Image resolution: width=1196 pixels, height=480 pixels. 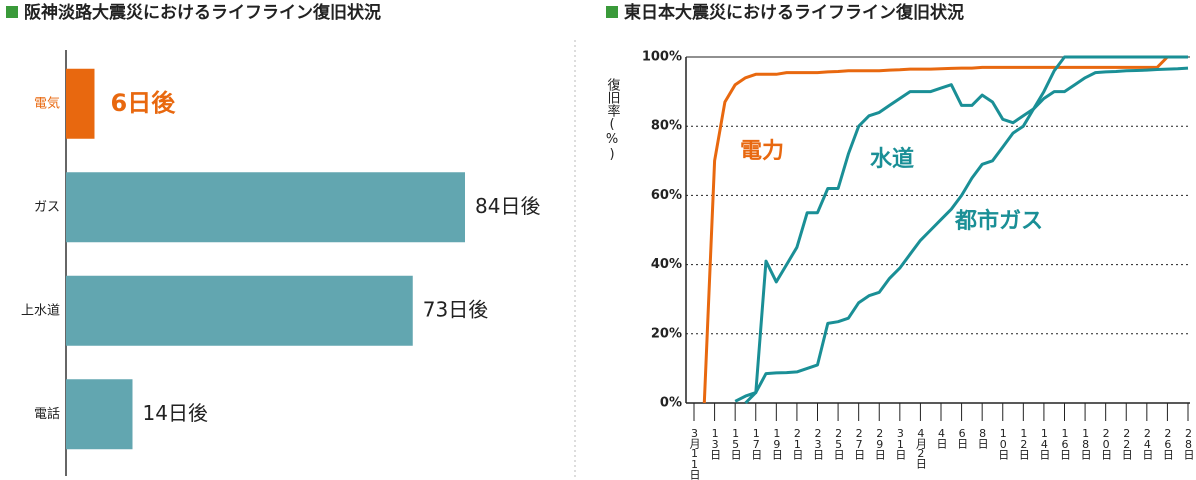 I want to click on x-tick-label: 24日, so click(x=1147, y=443).